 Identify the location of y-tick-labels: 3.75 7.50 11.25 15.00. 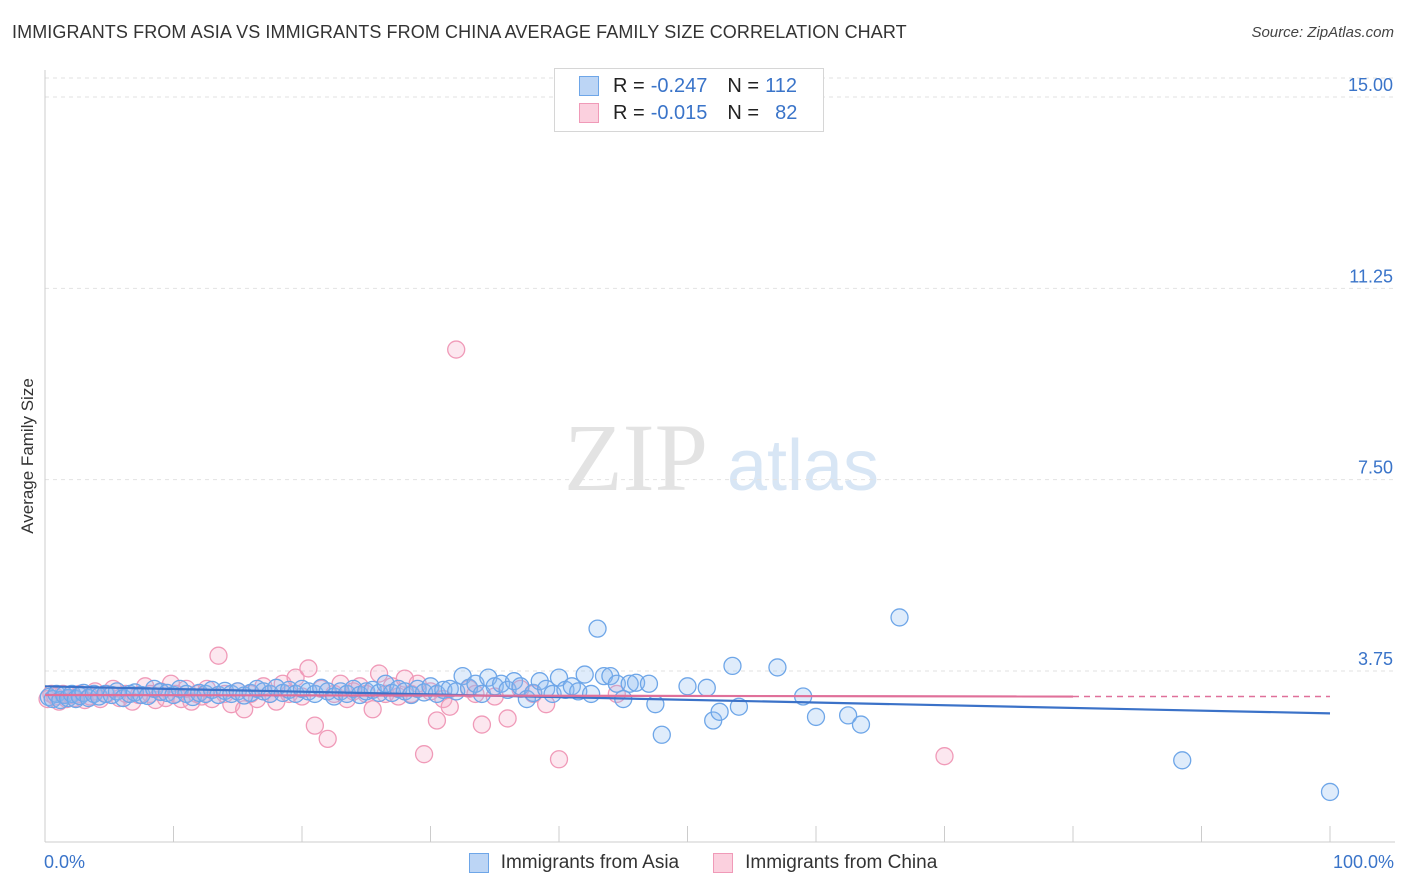
(1370, 372).